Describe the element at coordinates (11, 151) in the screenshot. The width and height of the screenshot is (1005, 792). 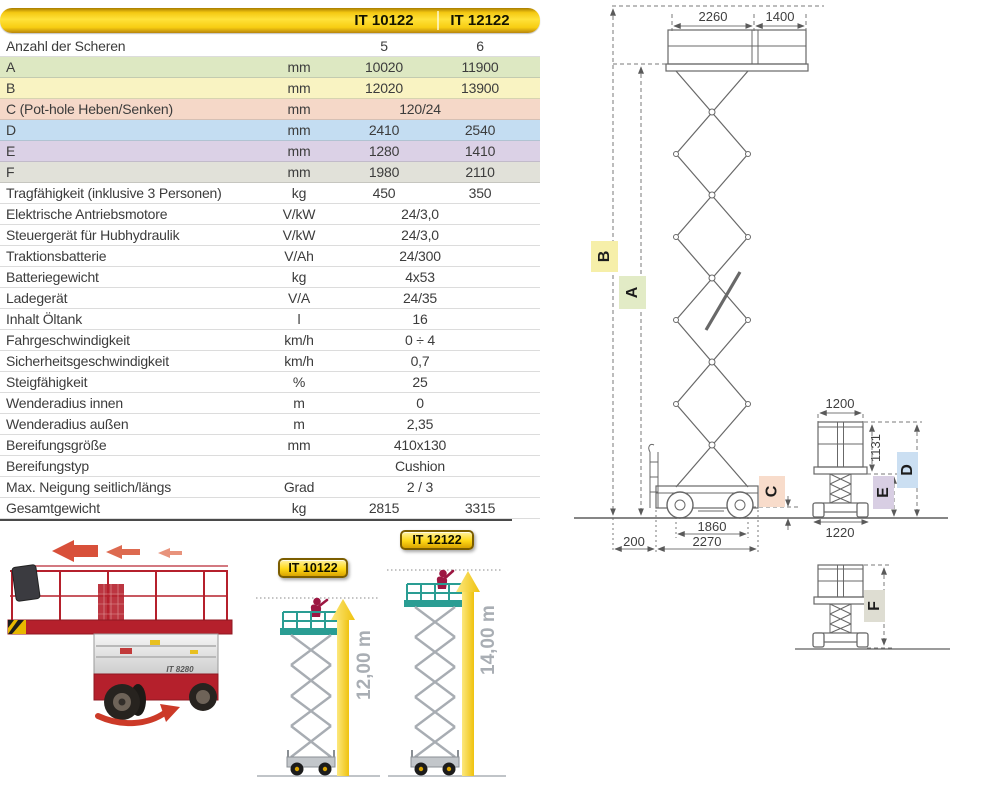
I see `spec-label: E` at that location.